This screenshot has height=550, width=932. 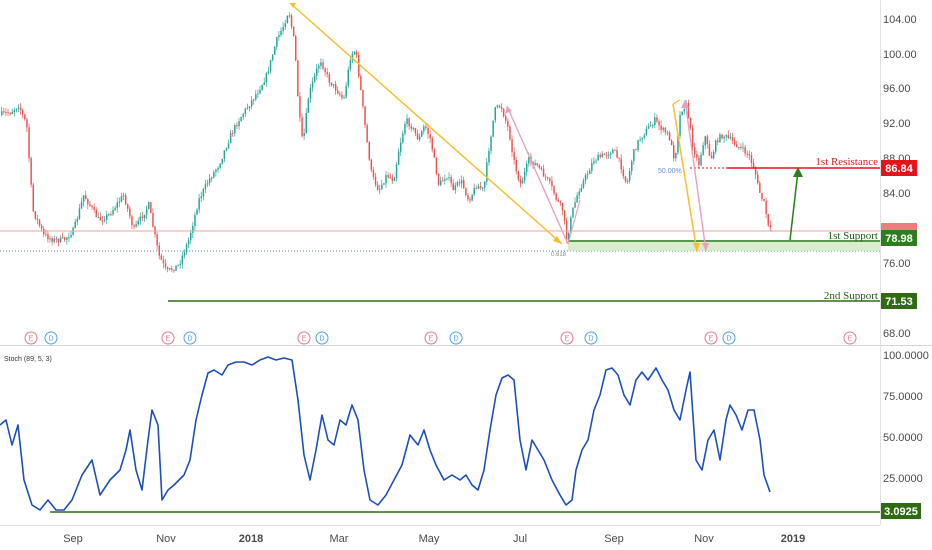 What do you see at coordinates (897, 124) in the screenshot?
I see `price-tick-label: 92.00` at bounding box center [897, 124].